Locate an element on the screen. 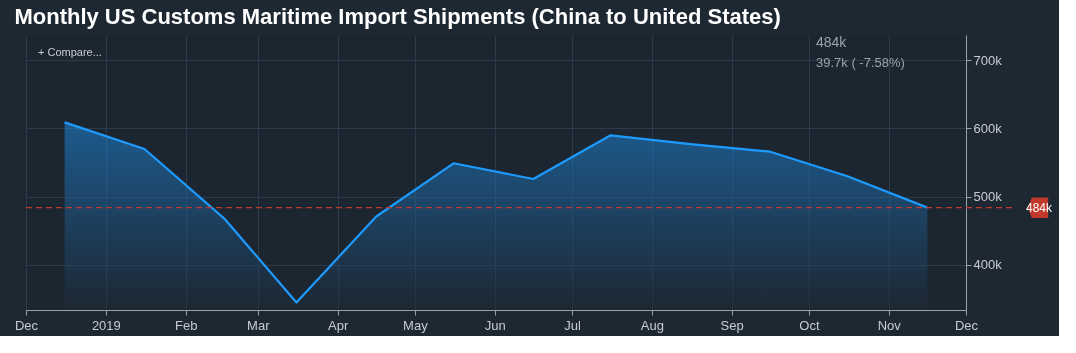  y-tick-label: 600k is located at coordinates (988, 128).